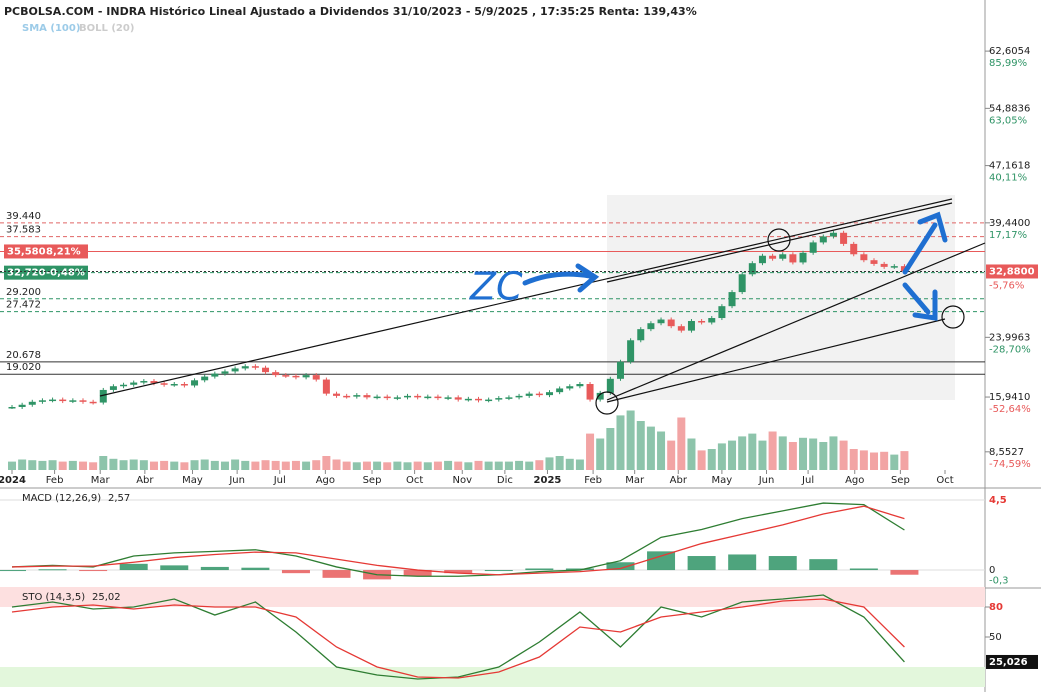 The height and width of the screenshot is (692, 1041). I want to click on handwritten-note: ZC, so click(496, 287).